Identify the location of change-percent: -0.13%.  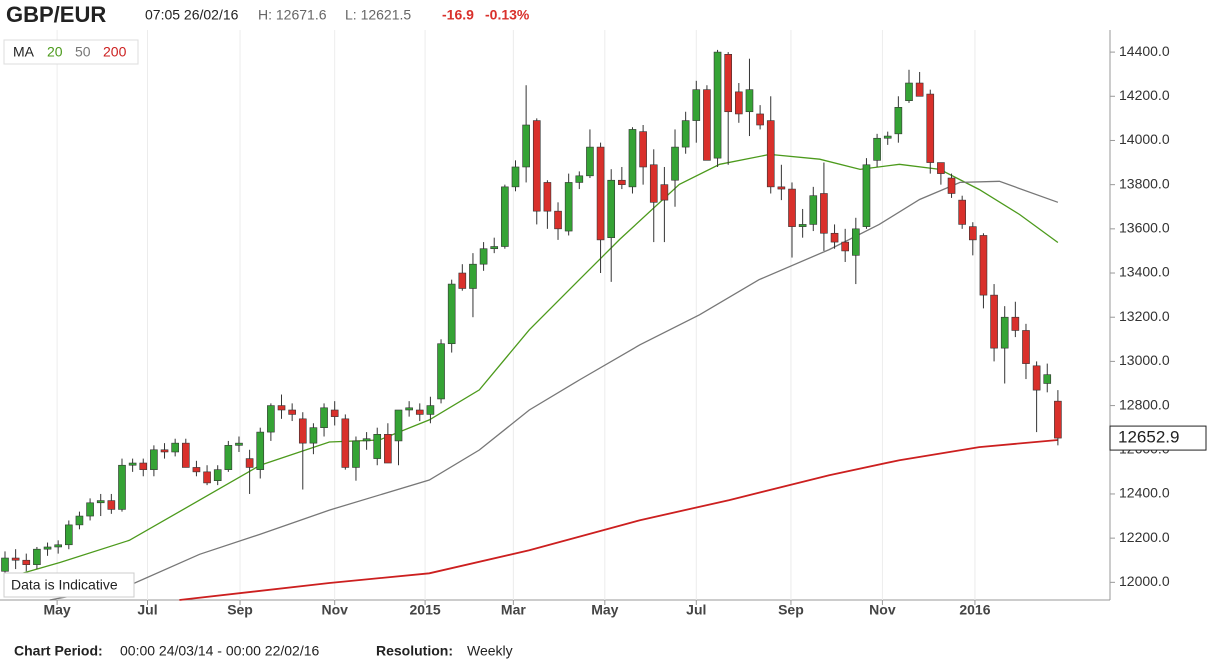
(507, 15).